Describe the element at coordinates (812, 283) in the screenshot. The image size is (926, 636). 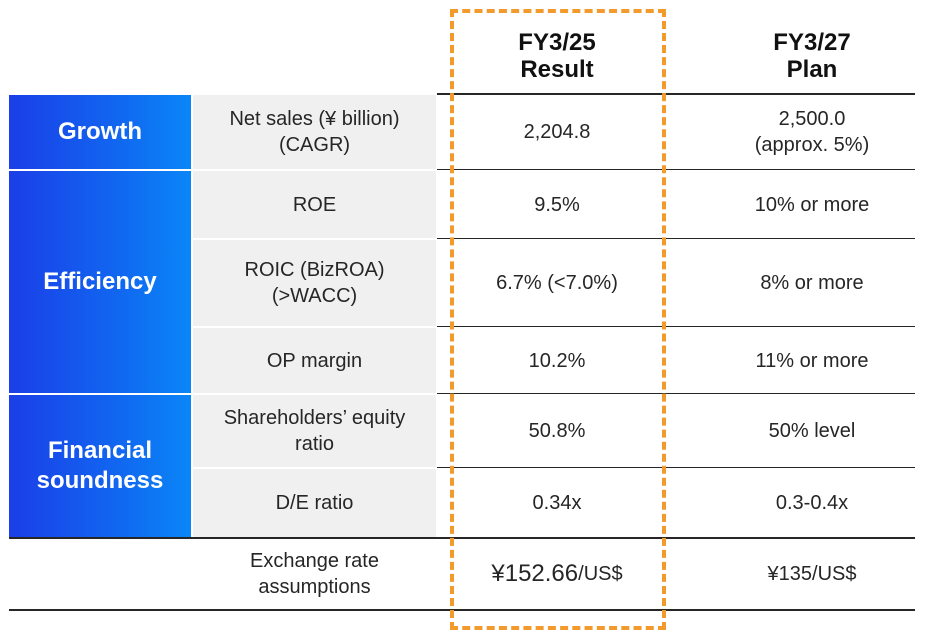
I see `plan-roic: 8% or more` at that location.